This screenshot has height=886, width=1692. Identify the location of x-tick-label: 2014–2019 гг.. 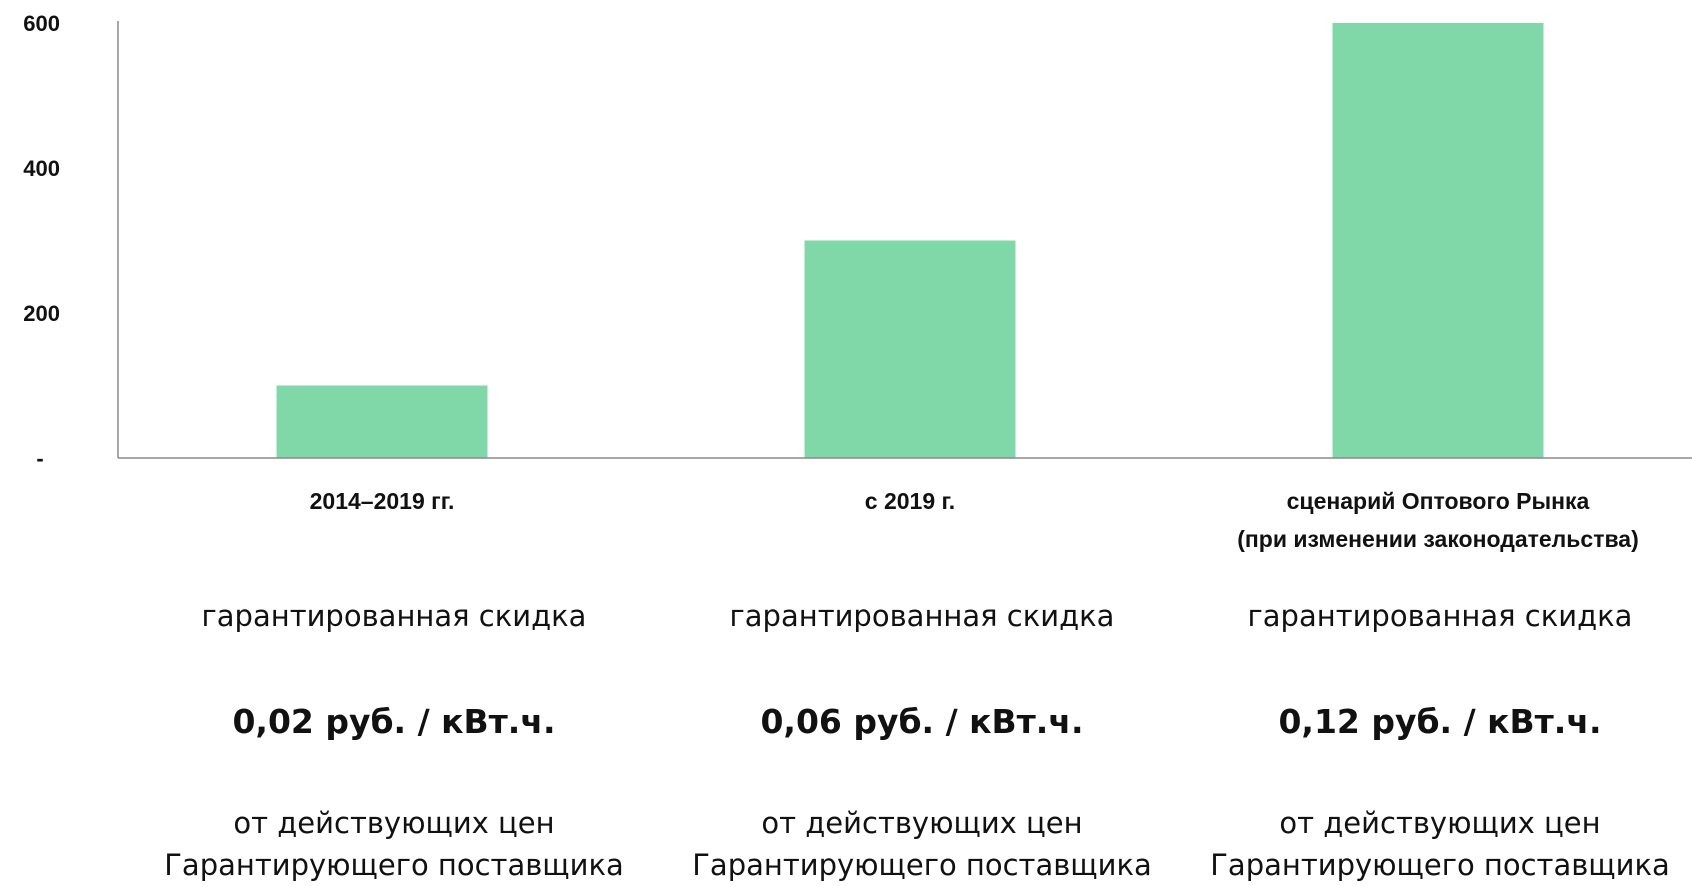
(382, 501).